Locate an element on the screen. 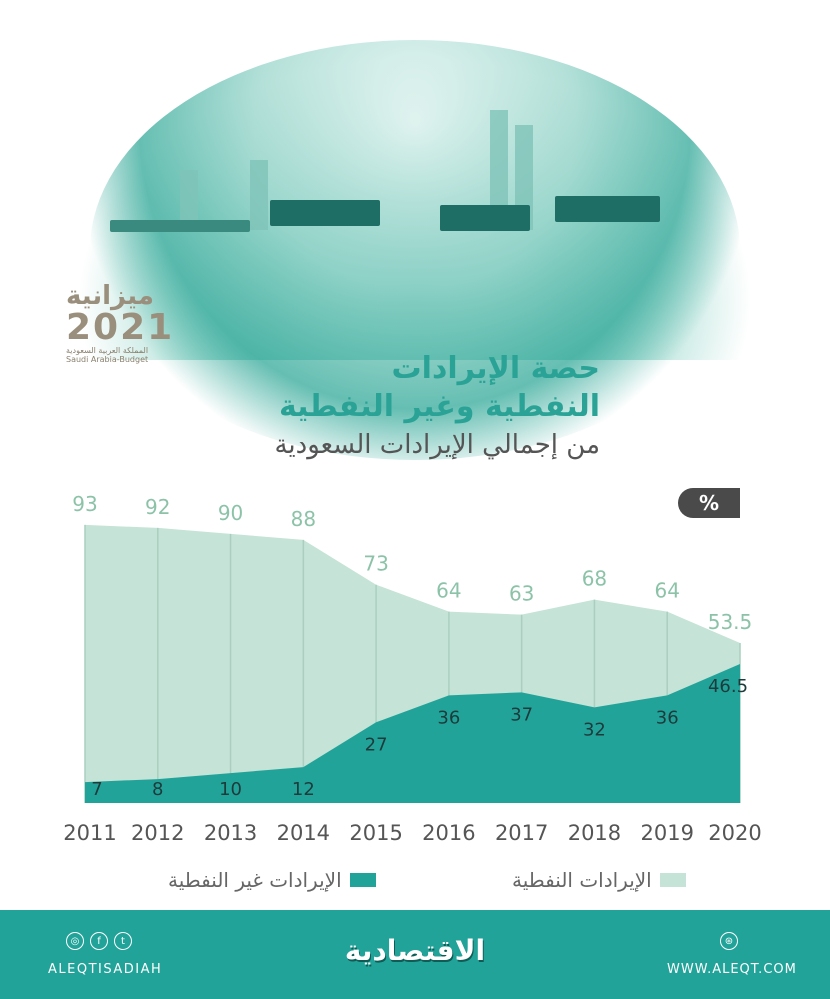 This screenshot has width=830, height=999. instagram-icon: ◎ is located at coordinates (75, 941).